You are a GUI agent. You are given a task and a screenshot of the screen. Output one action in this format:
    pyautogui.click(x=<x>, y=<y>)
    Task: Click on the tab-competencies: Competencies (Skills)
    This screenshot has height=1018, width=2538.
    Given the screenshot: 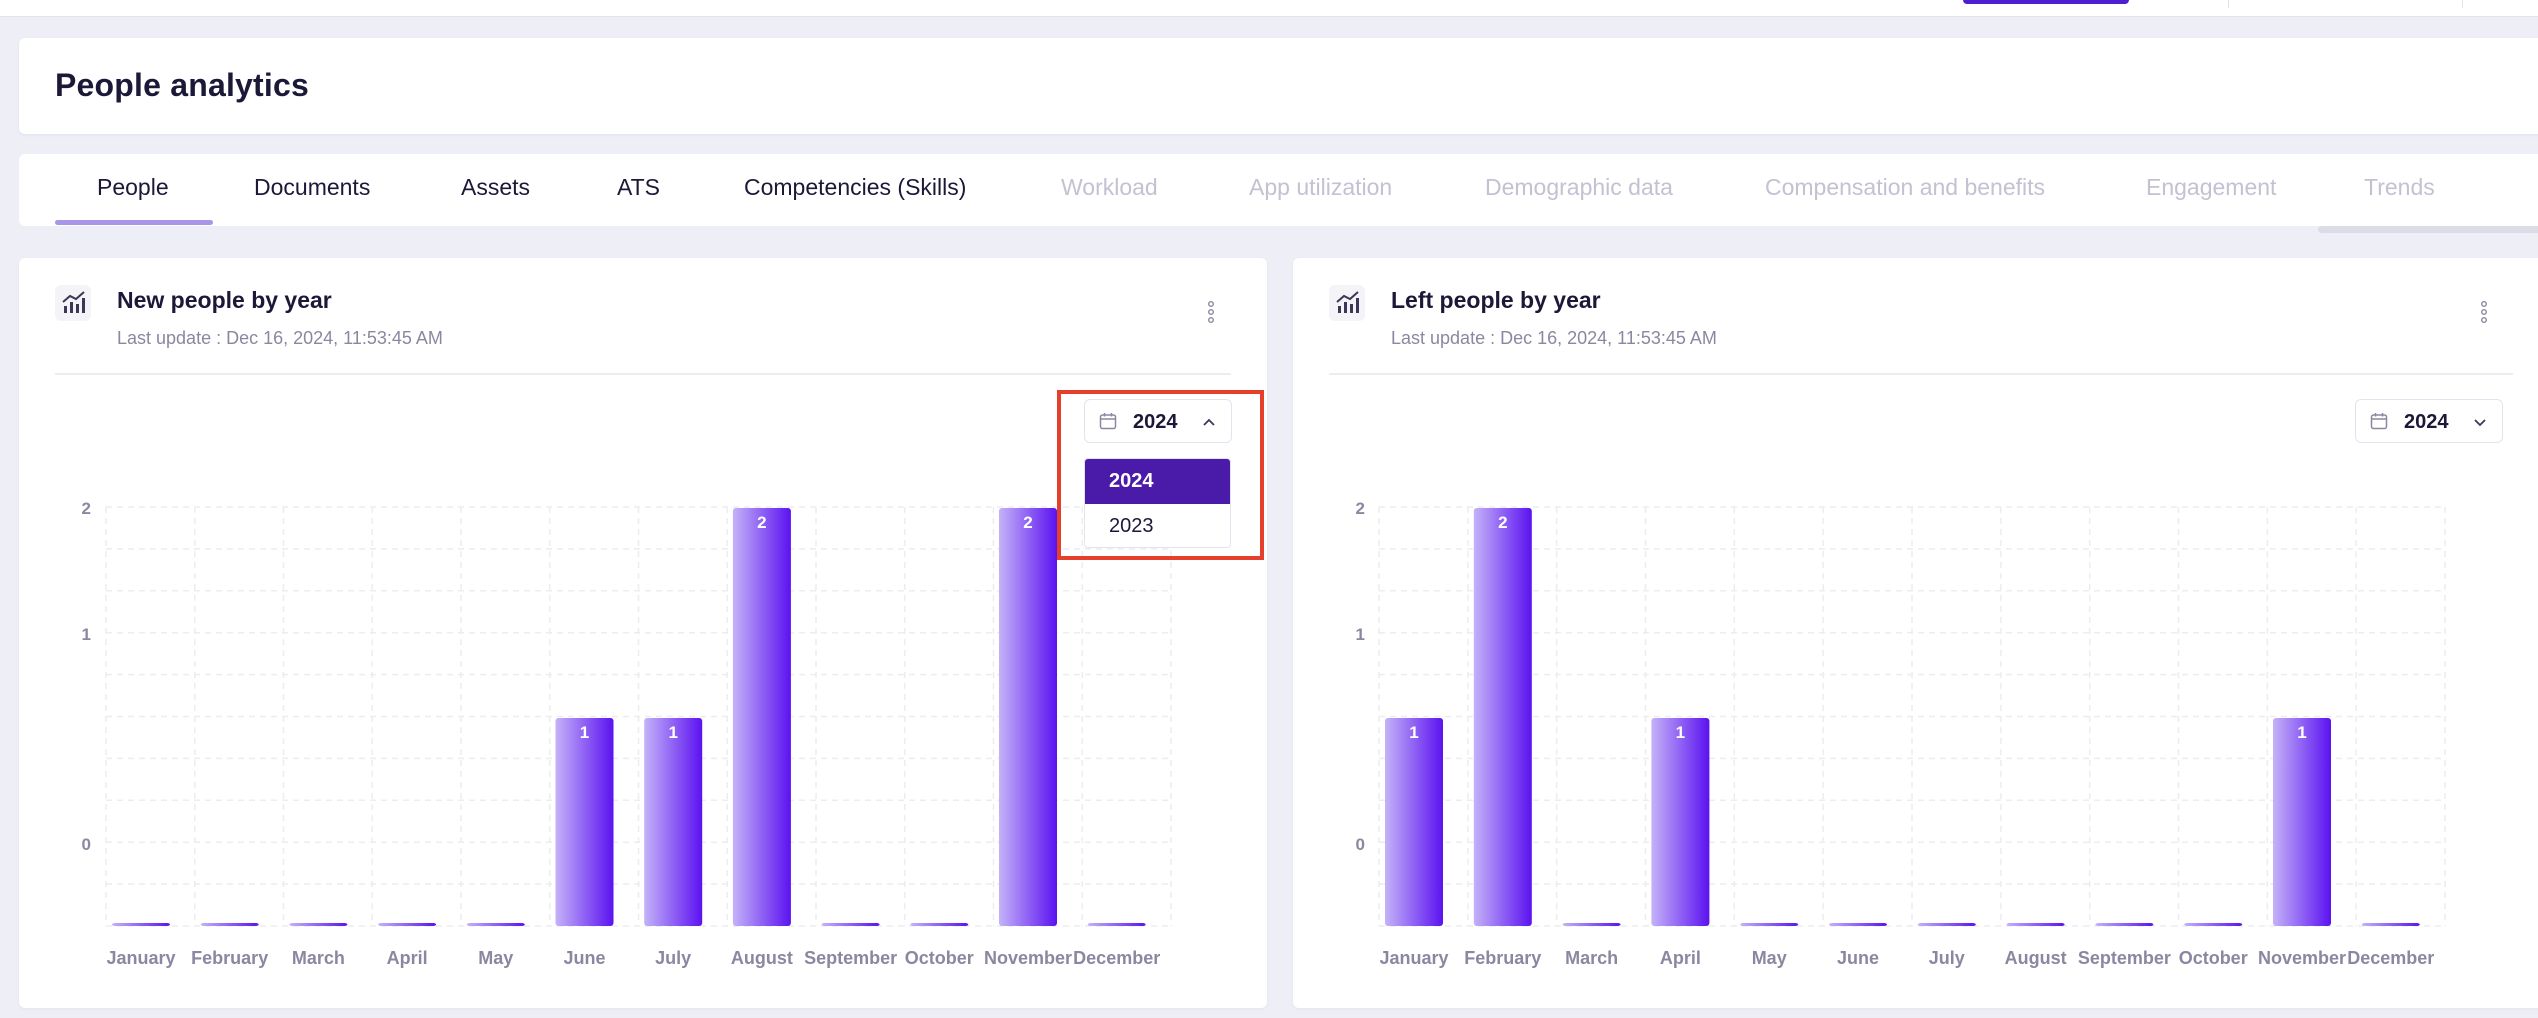 What is the action you would take?
    pyautogui.click(x=855, y=187)
    